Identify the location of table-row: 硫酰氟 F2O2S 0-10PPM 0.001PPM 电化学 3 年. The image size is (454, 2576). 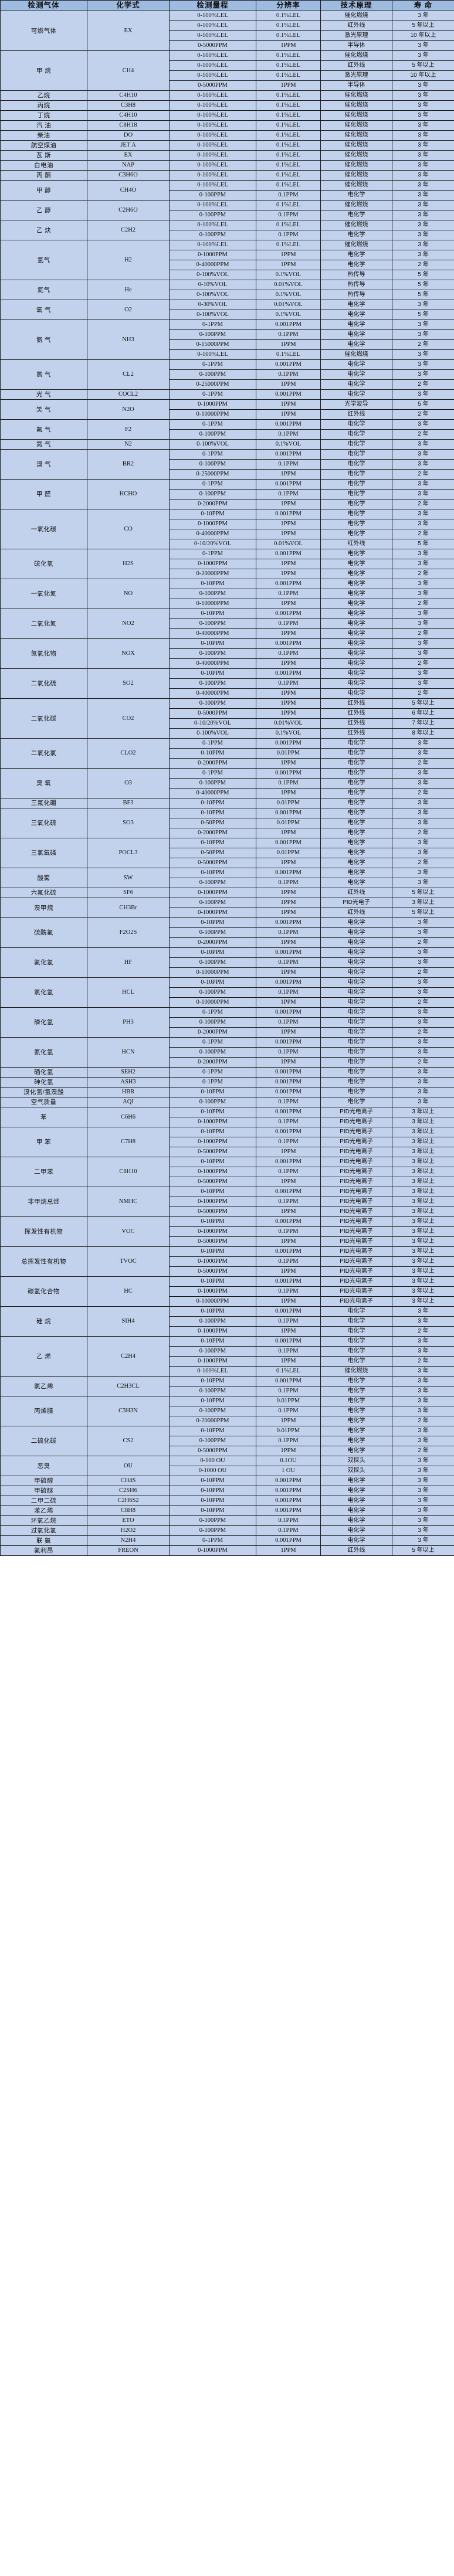
(227, 933).